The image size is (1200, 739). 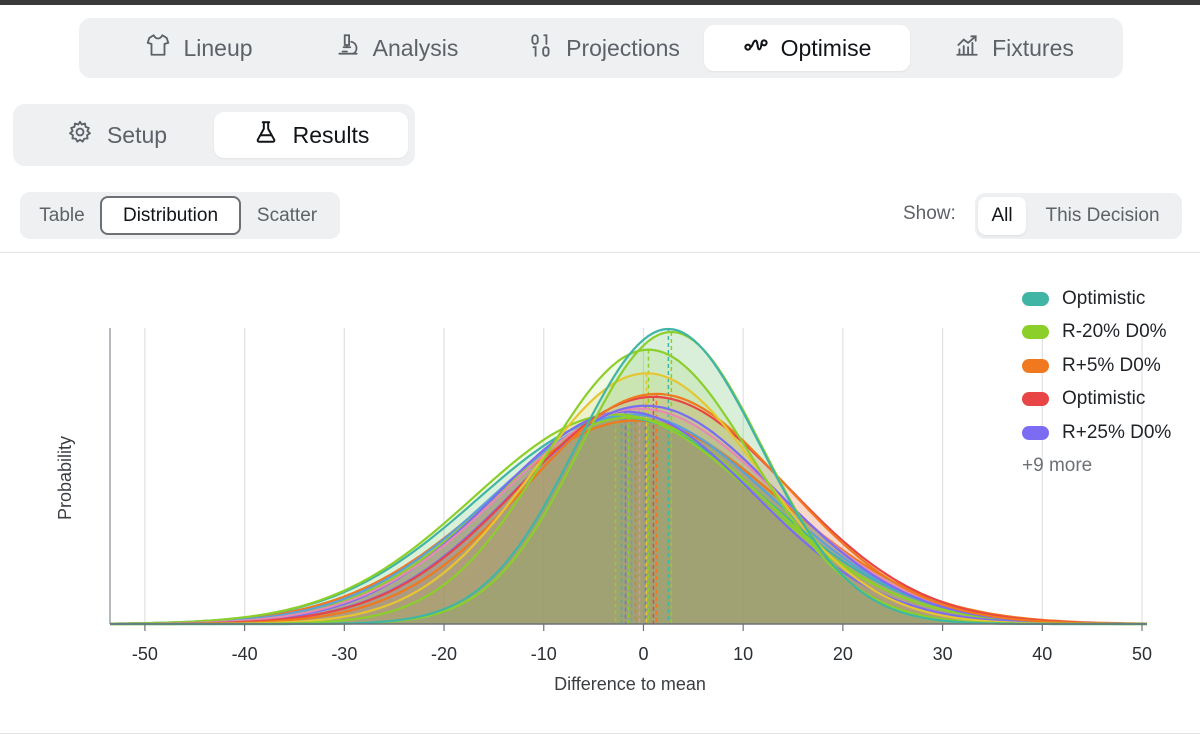 What do you see at coordinates (348, 48) in the screenshot?
I see `microscope-icon` at bounding box center [348, 48].